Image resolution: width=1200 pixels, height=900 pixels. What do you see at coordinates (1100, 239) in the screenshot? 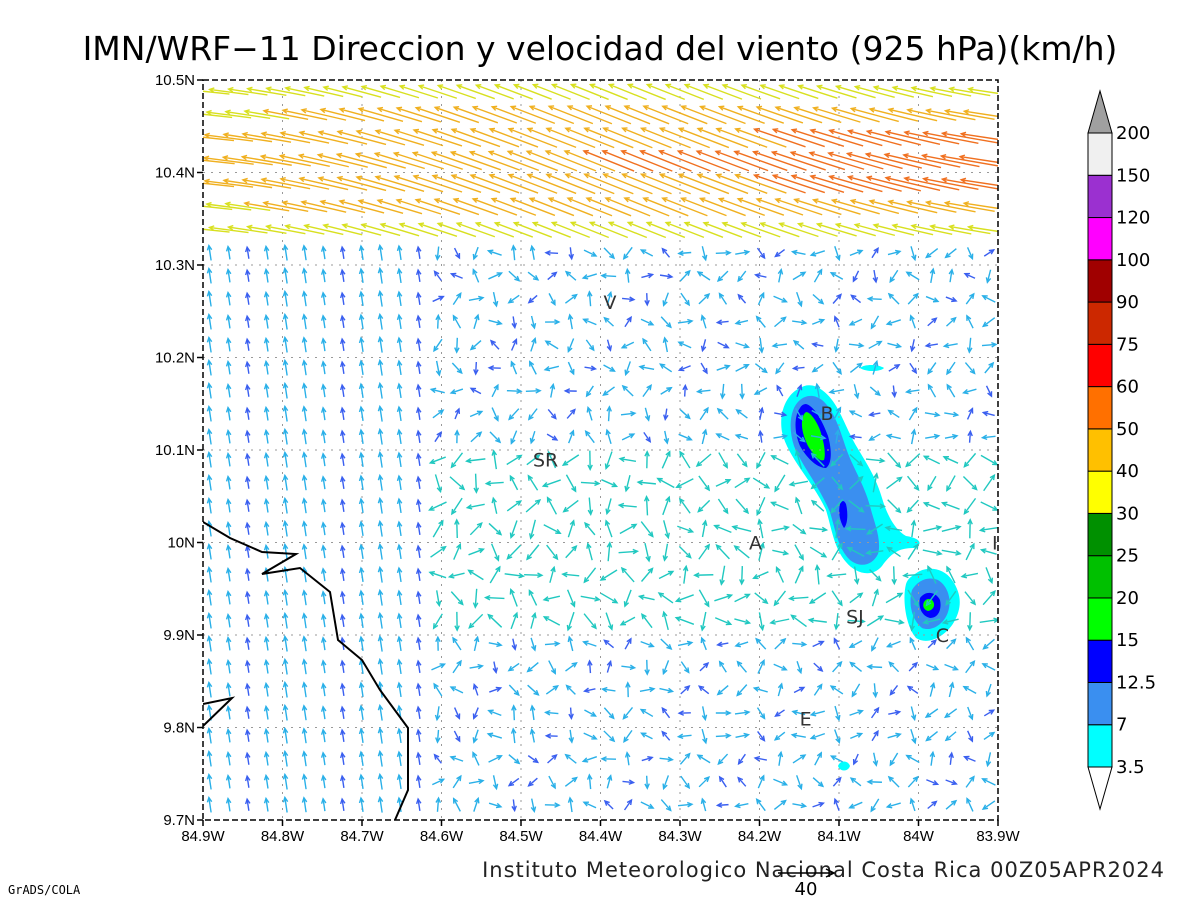
I see `colorbar-swatch` at bounding box center [1100, 239].